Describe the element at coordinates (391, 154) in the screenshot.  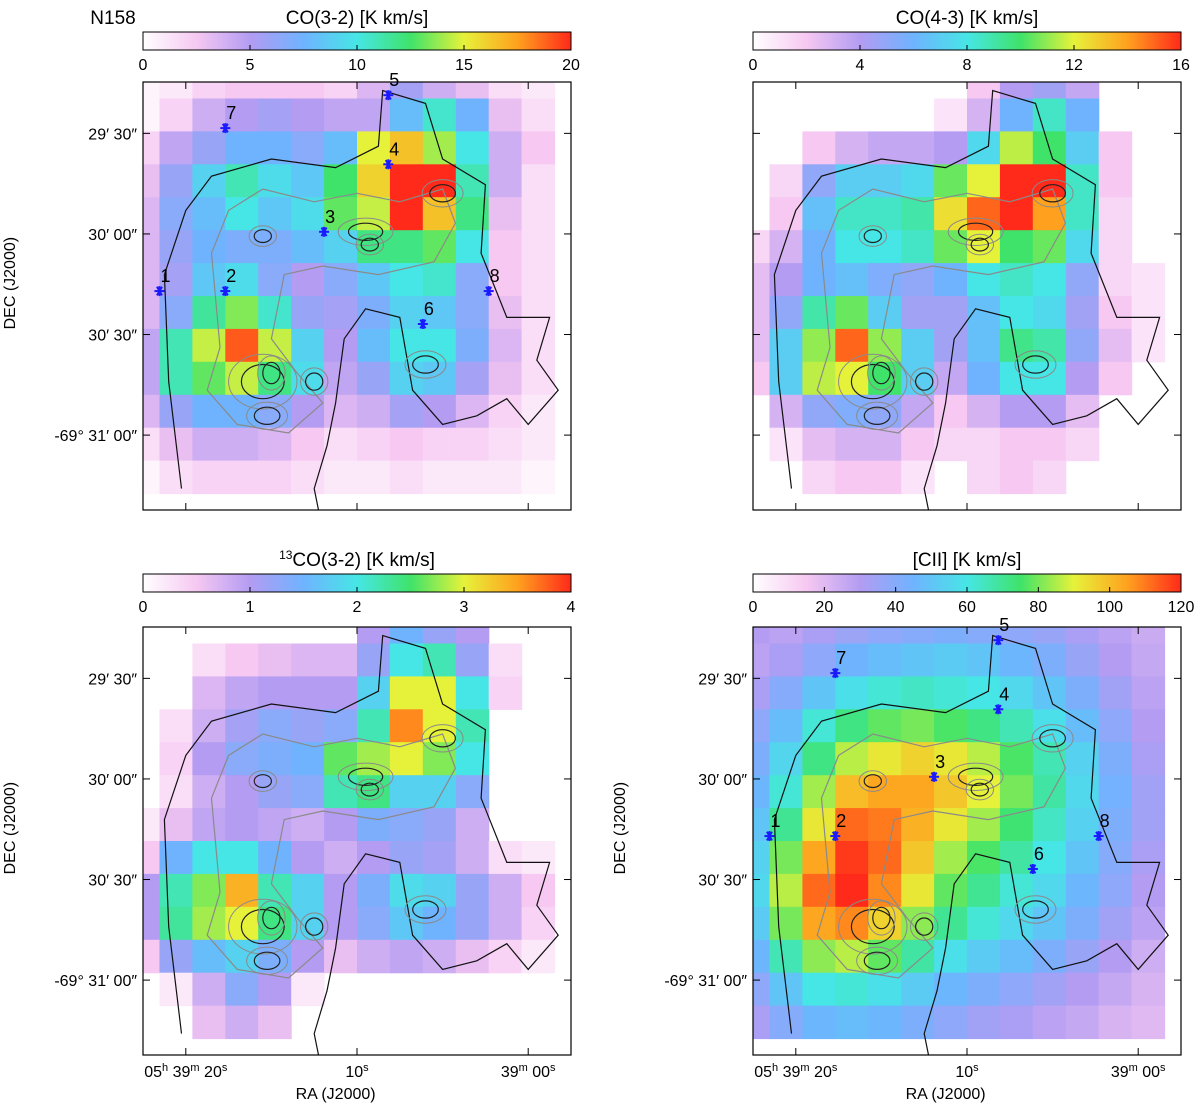
I see `source-marker: 4` at that location.